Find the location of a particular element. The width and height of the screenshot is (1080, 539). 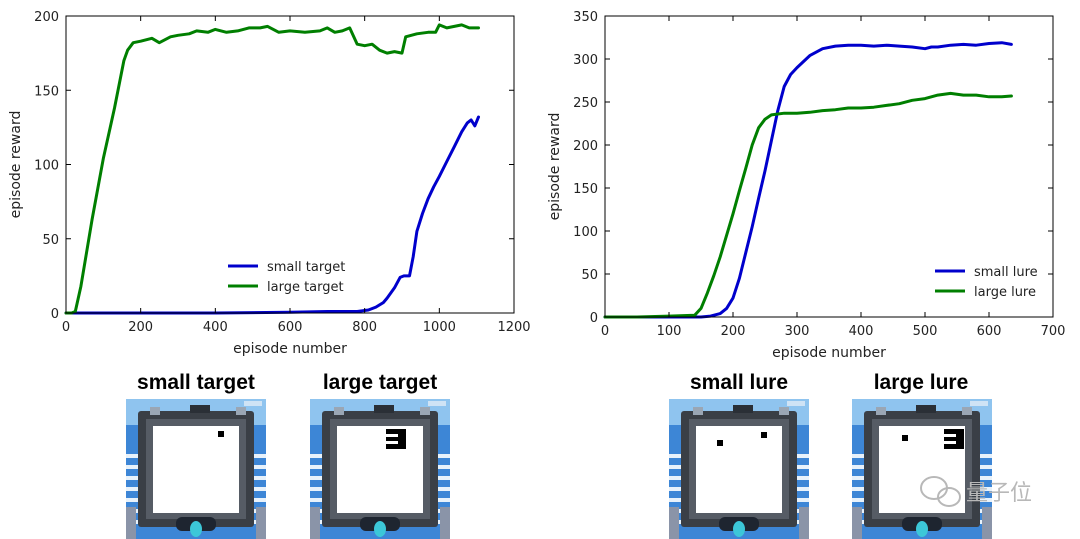

legend: small lure large lure is located at coordinates (986, 282).